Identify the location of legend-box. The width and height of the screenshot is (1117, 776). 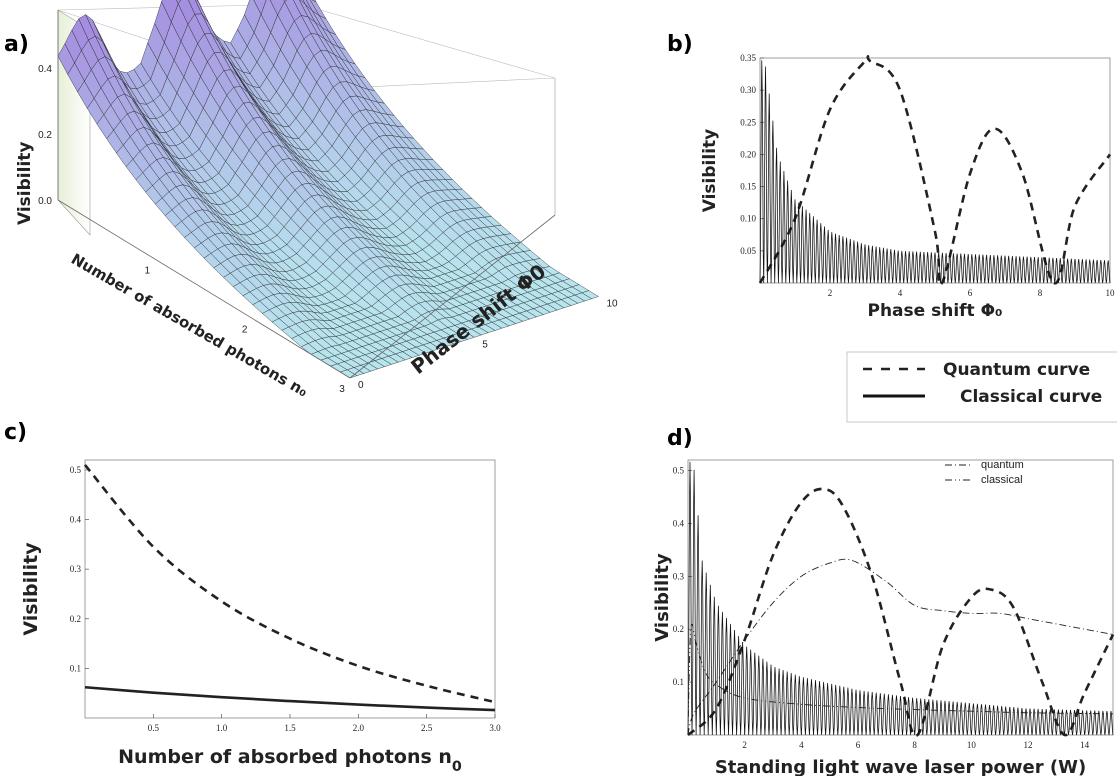
(981, 387).